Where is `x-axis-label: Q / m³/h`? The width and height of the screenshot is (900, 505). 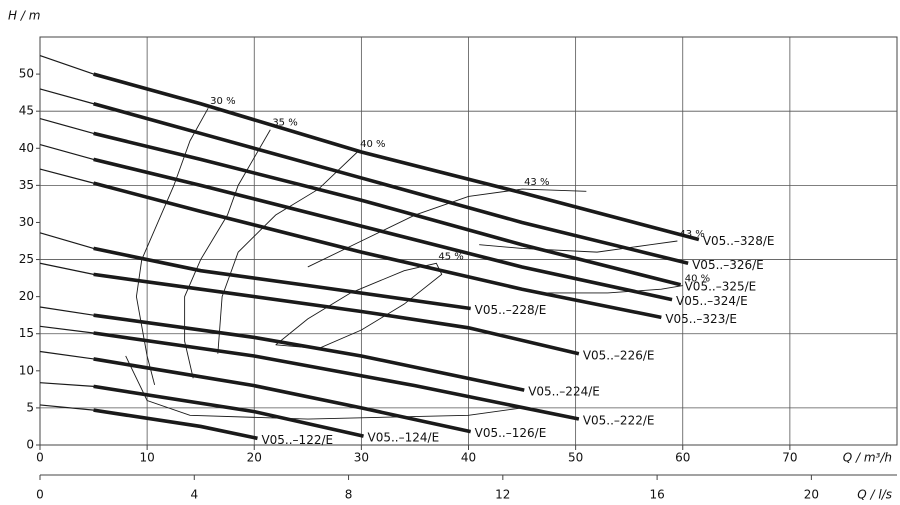
x-axis-label: Q / m³/h is located at coordinates (867, 458).